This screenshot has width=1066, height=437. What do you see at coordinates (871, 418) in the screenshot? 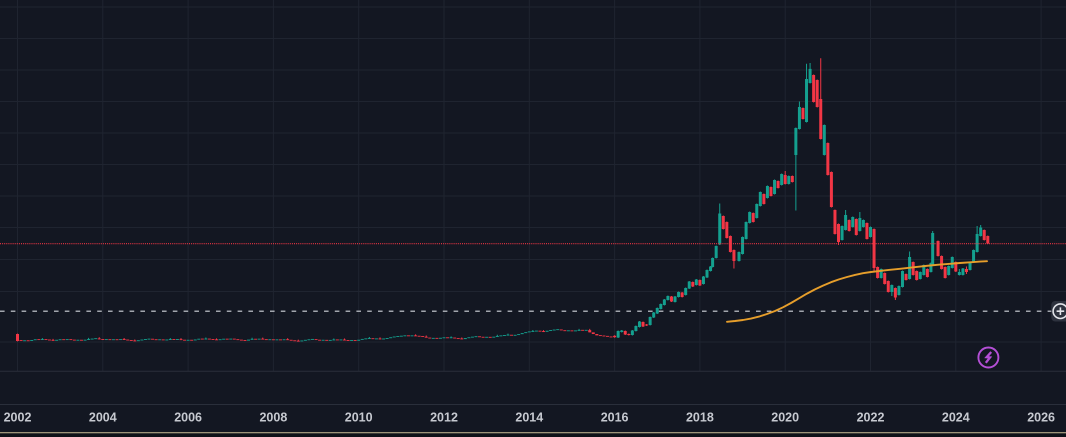
I see `svg-text: 2022` at bounding box center [871, 418].